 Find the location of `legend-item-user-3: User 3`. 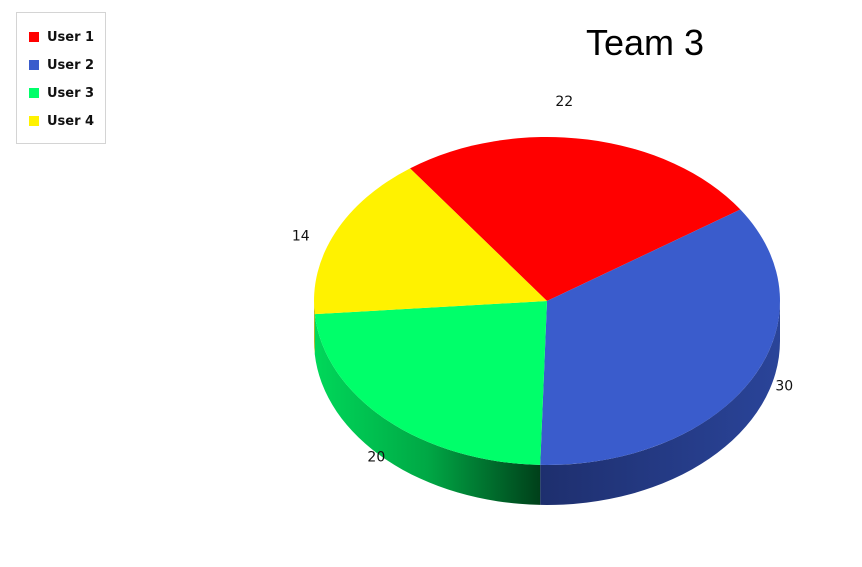

legend-item-user-3: User 3 is located at coordinates (61, 93).